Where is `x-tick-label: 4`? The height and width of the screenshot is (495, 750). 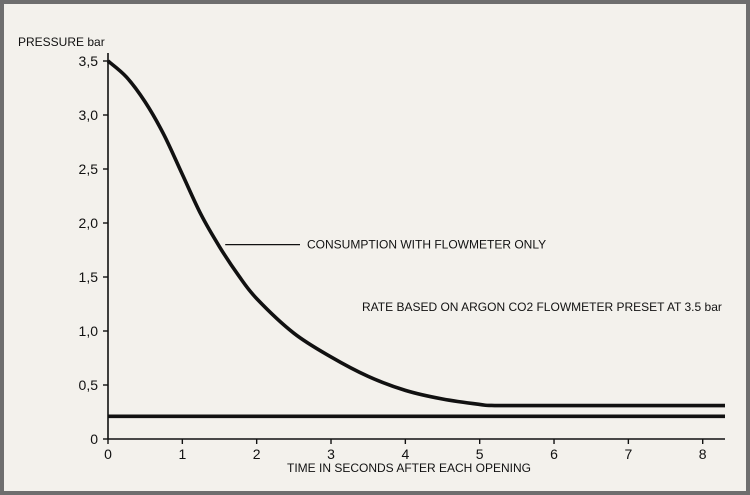
x-tick-label: 4 is located at coordinates (405, 454).